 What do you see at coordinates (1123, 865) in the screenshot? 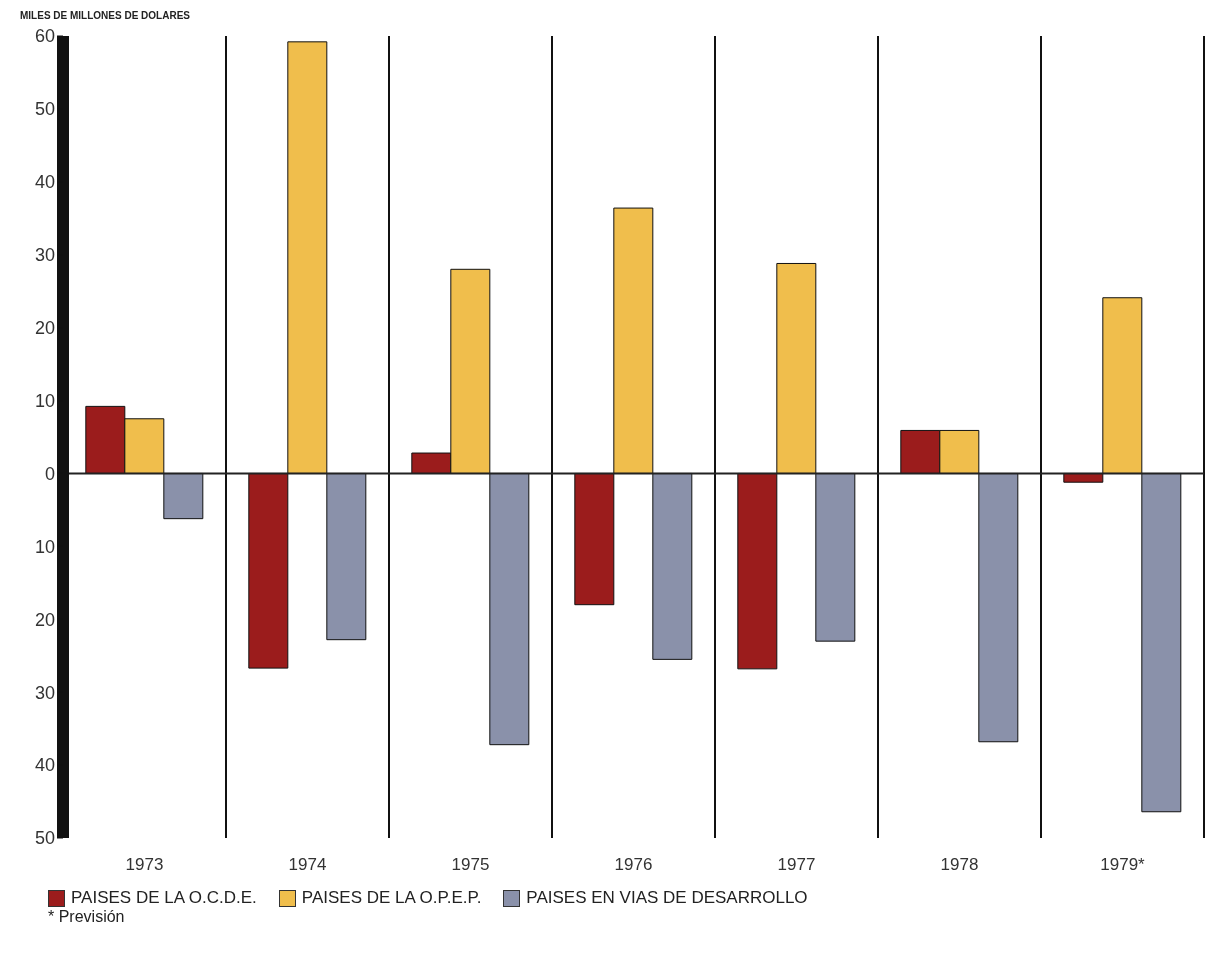
I see `x-tick-label: 1979*` at bounding box center [1123, 865].